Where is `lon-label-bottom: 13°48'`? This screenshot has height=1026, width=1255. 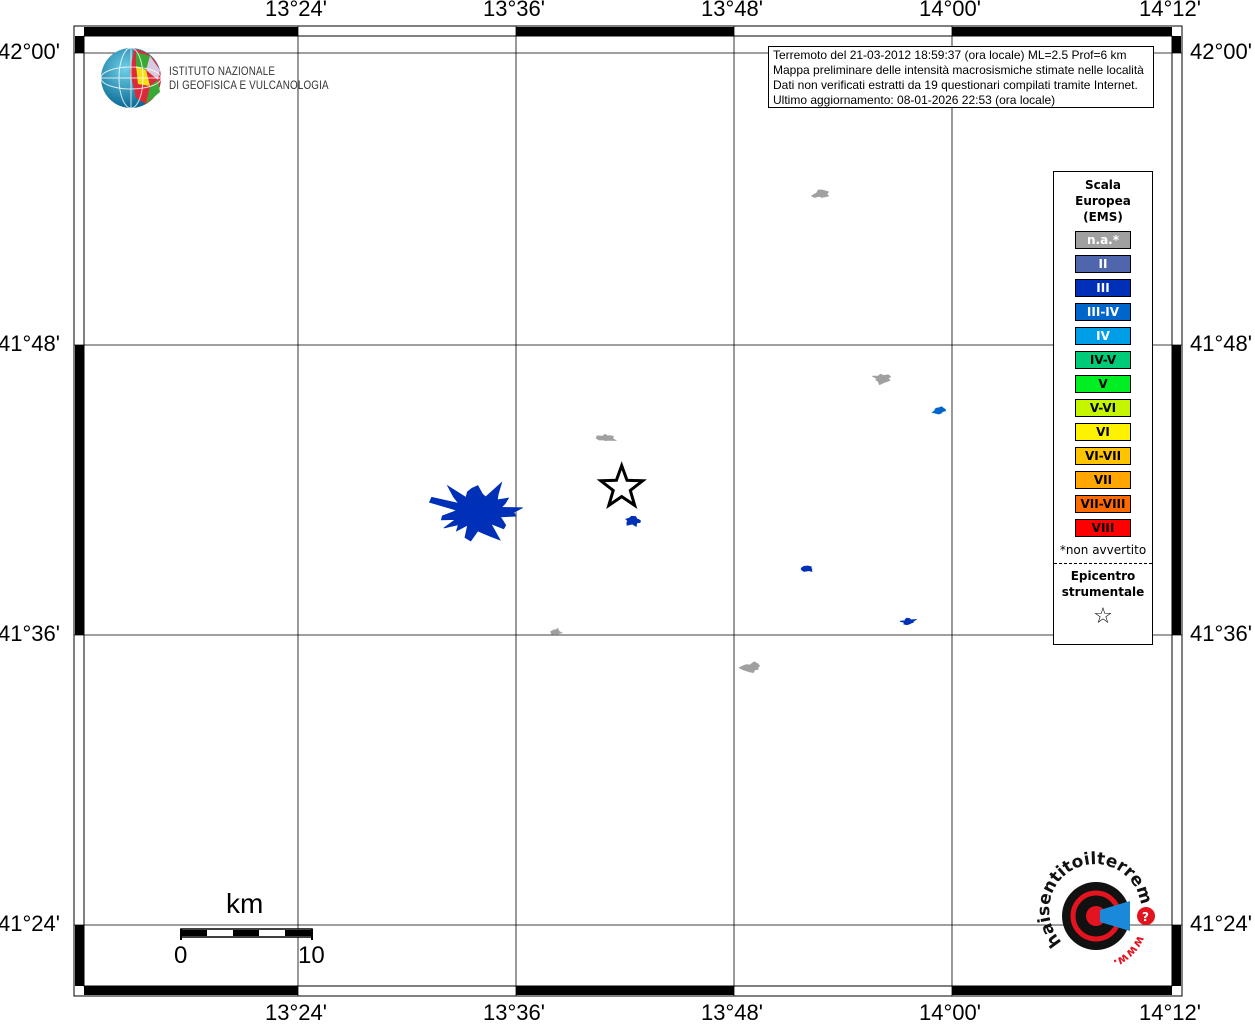 lon-label-bottom: 13°48' is located at coordinates (732, 1012).